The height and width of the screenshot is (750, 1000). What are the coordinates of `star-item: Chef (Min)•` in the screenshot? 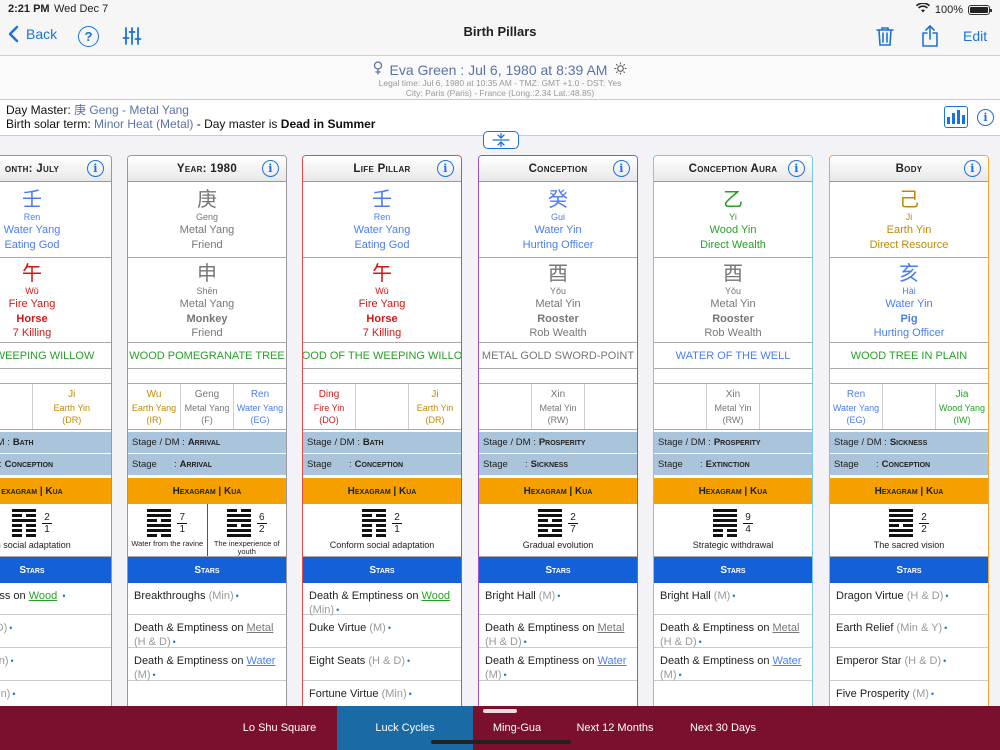 It's located at (55, 693).